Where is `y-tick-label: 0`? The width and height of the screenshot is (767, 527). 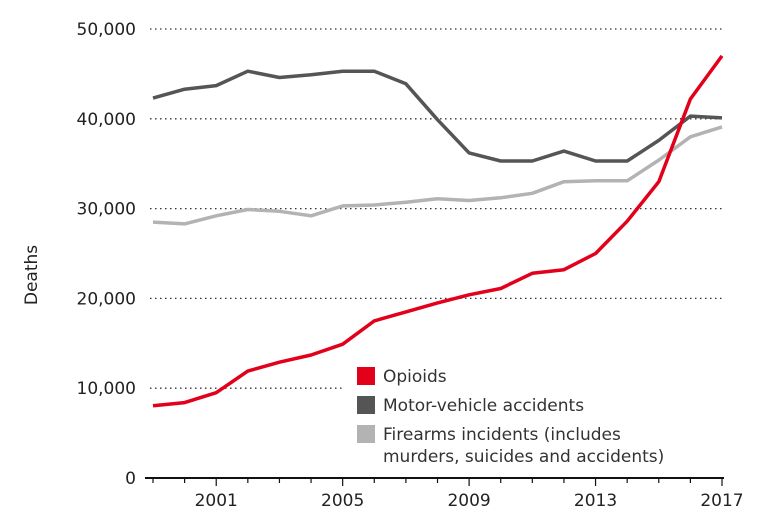 y-tick-label: 0 is located at coordinates (130, 479).